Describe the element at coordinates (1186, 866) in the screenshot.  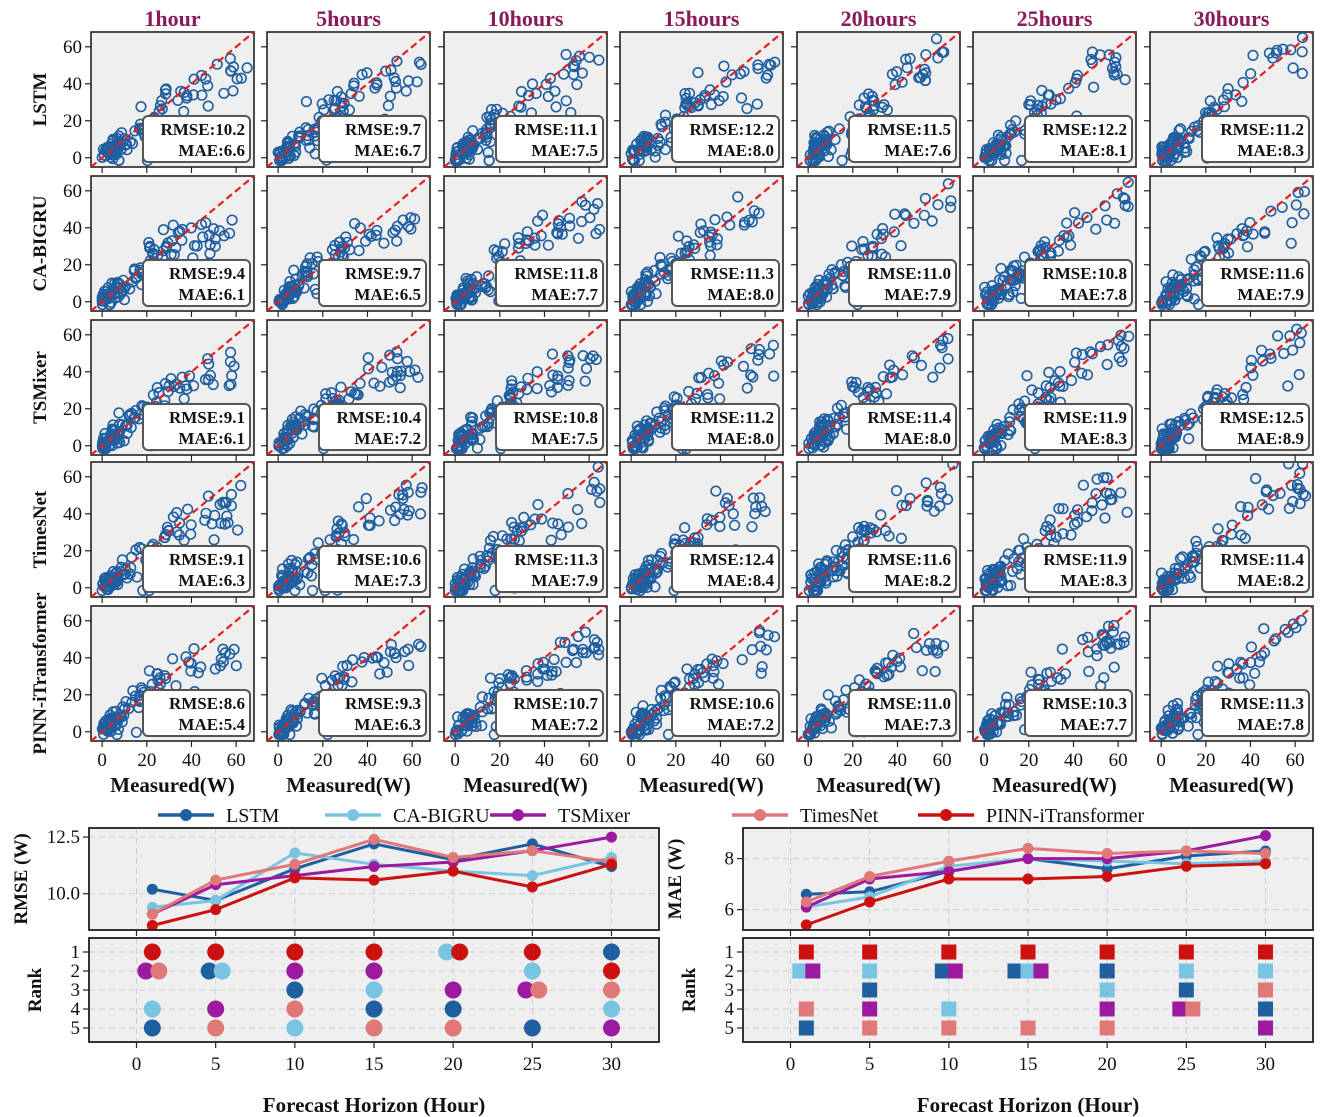
I see `series-point-PINN-iTransformer` at that location.